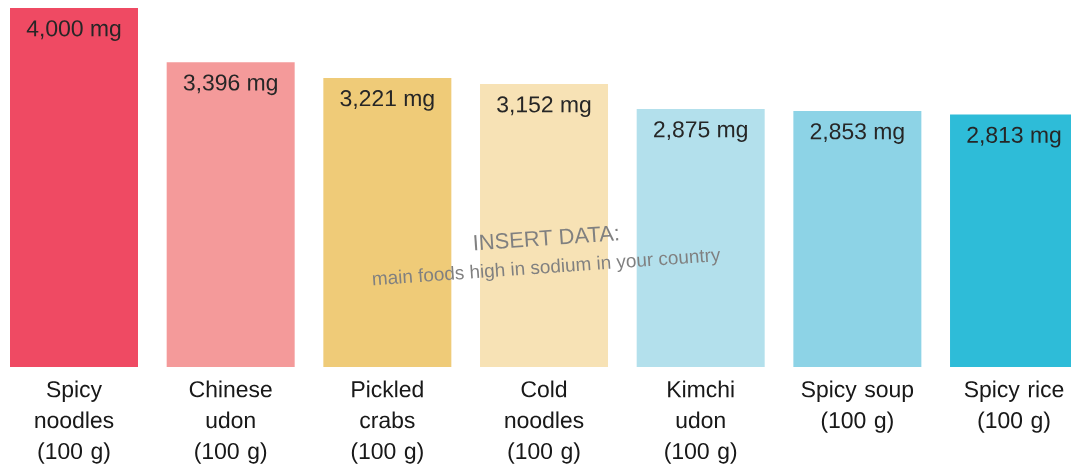  I want to click on data-label: 4,000 mg, so click(73, 30).